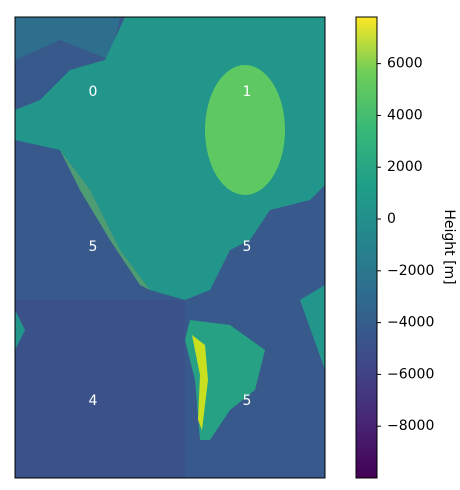  I want to click on colorbar-tick-label: 4000, so click(405, 115).